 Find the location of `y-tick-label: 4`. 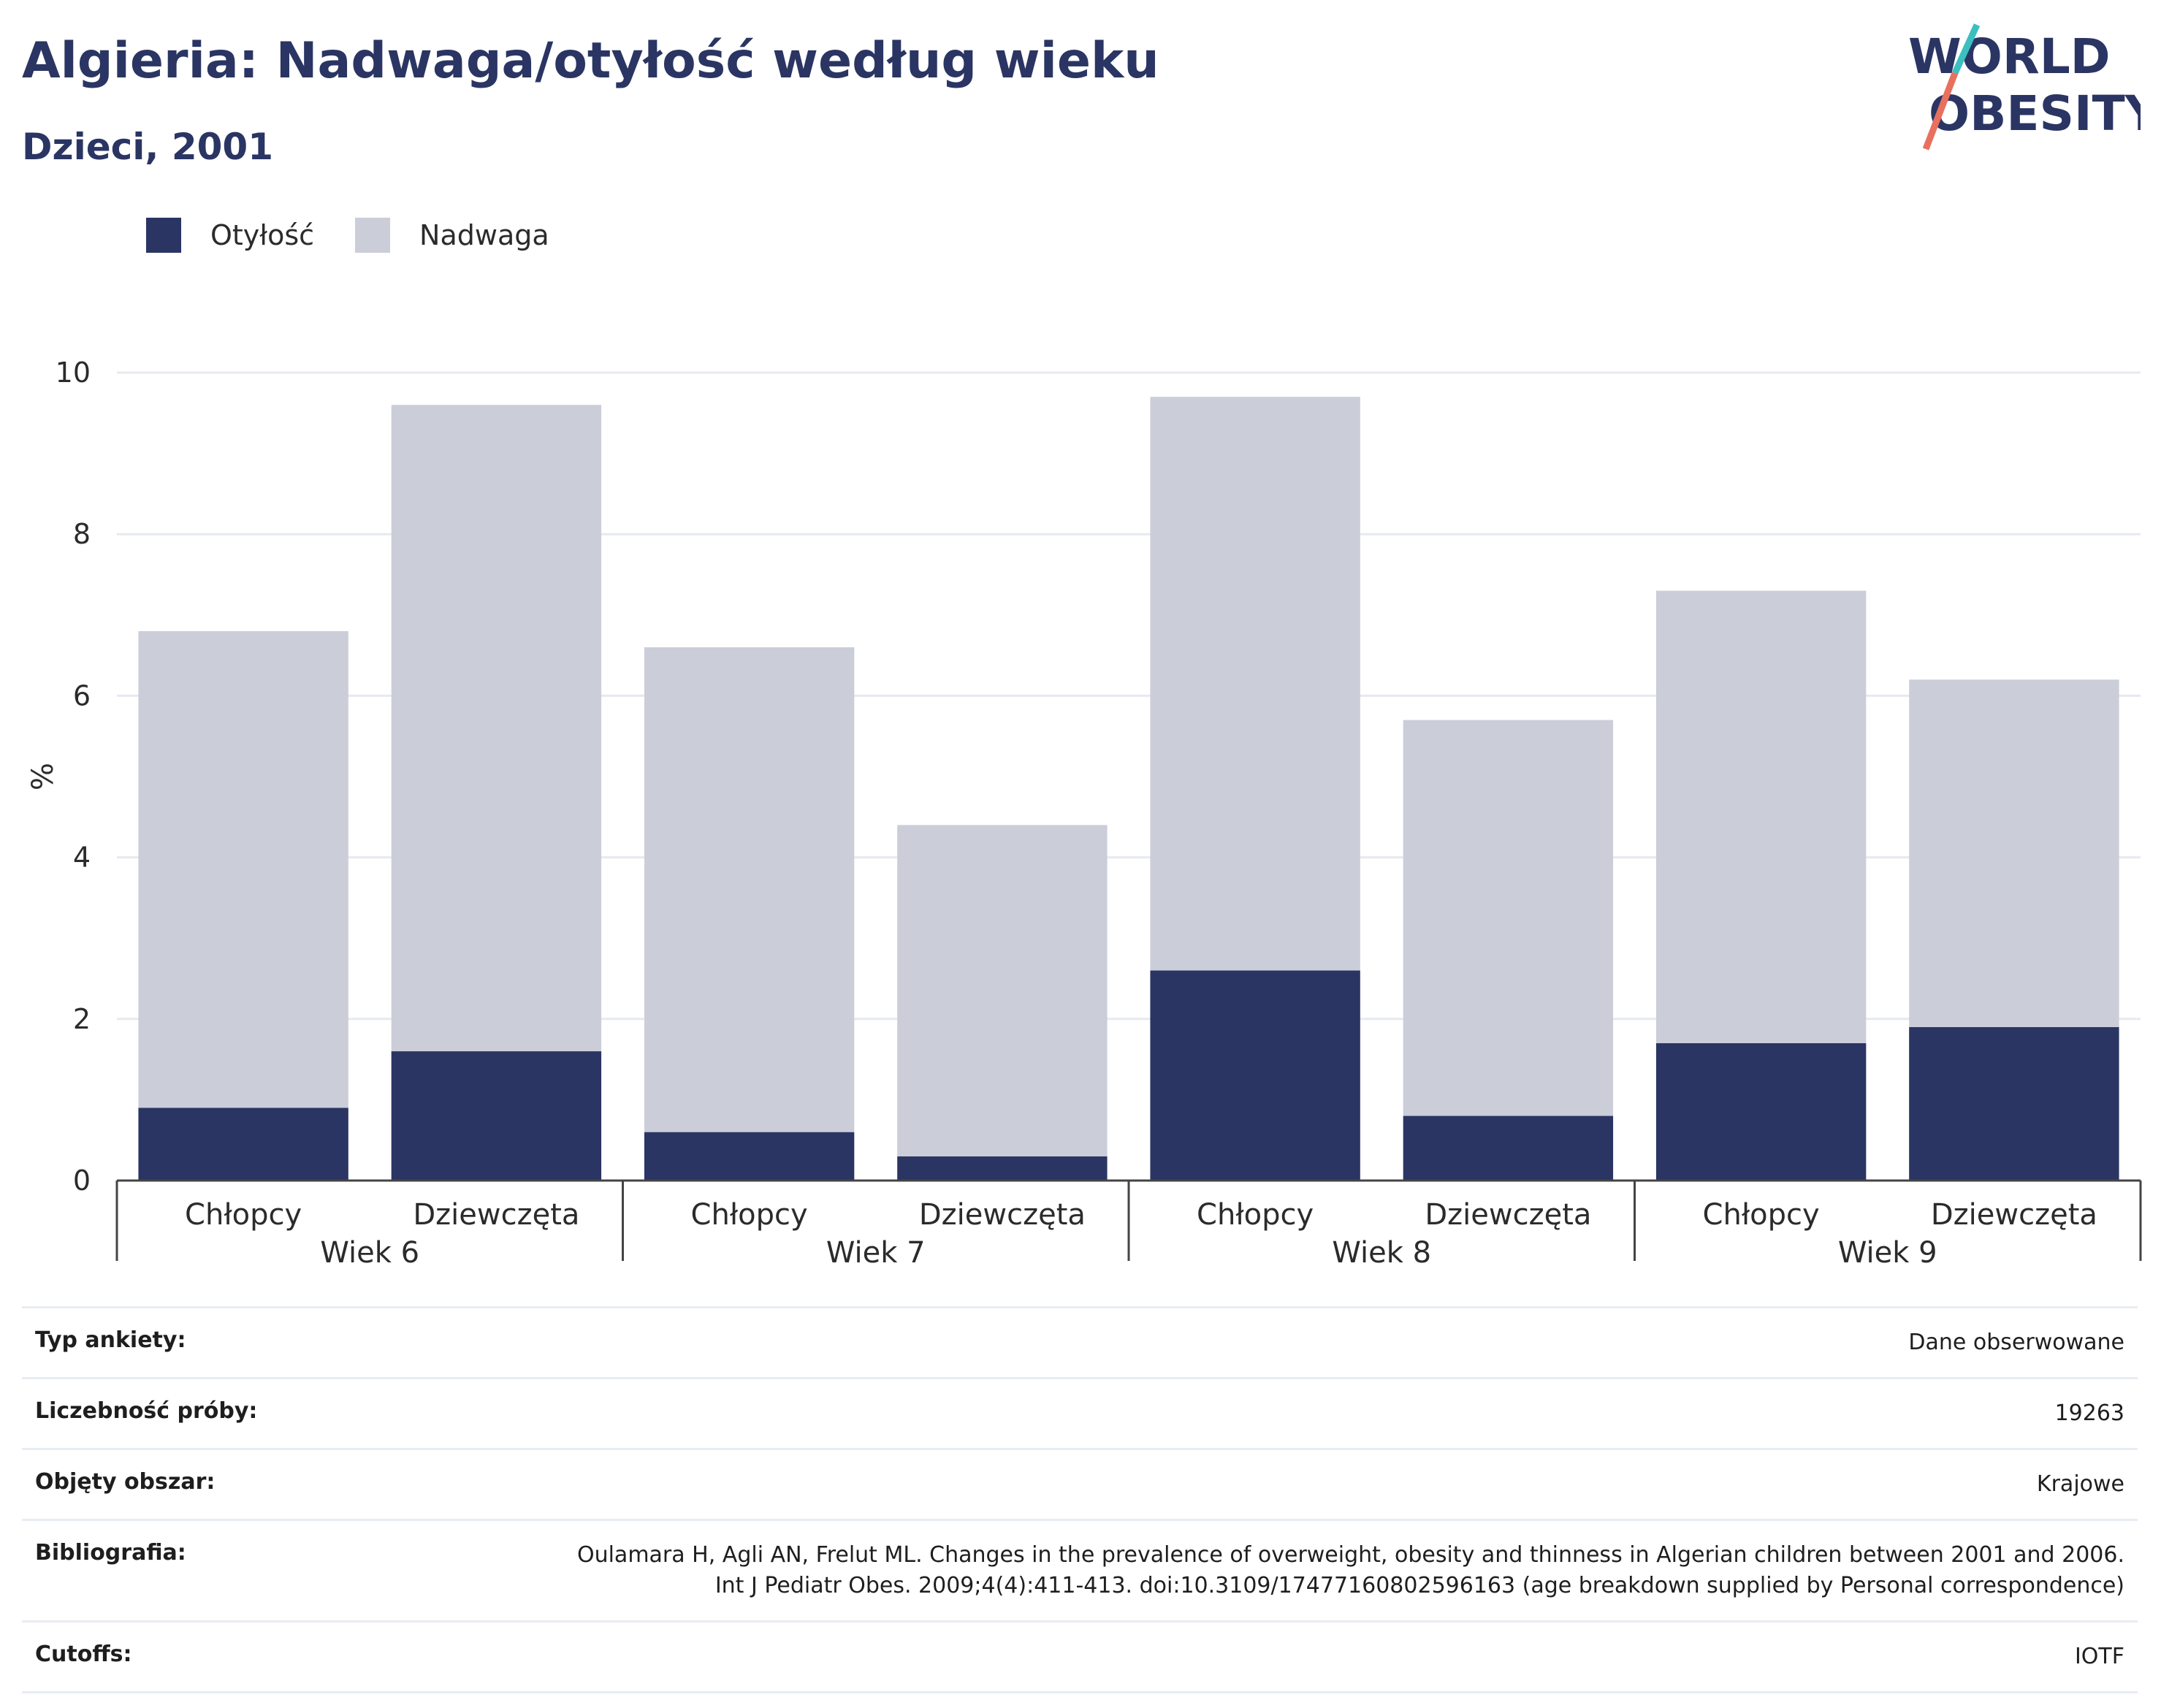

y-tick-label: 4 is located at coordinates (82, 858).